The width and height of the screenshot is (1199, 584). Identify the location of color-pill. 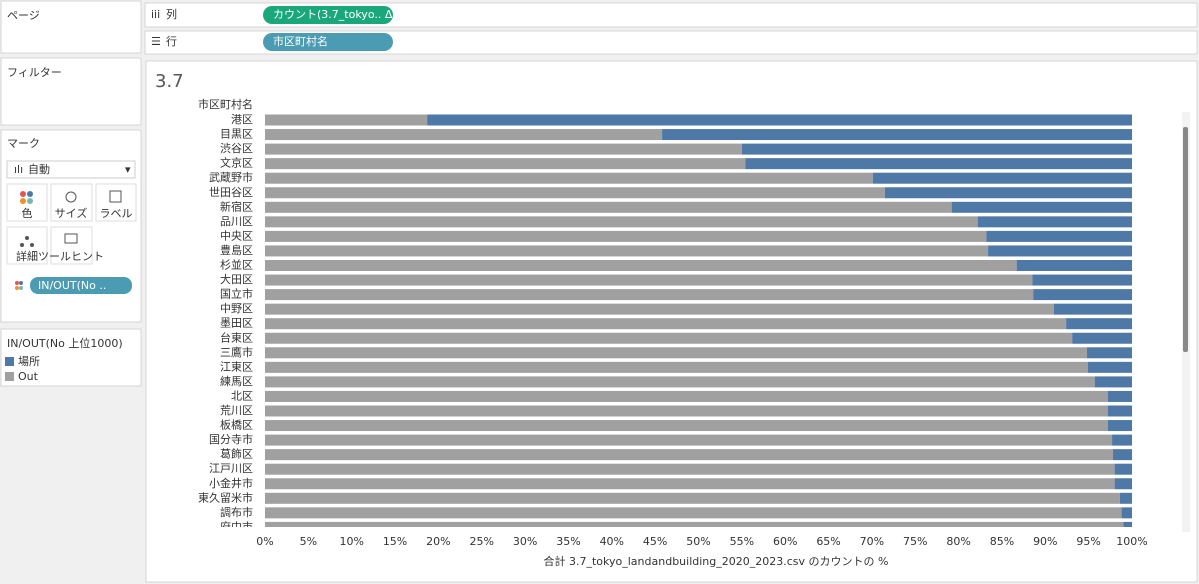
(81, 285).